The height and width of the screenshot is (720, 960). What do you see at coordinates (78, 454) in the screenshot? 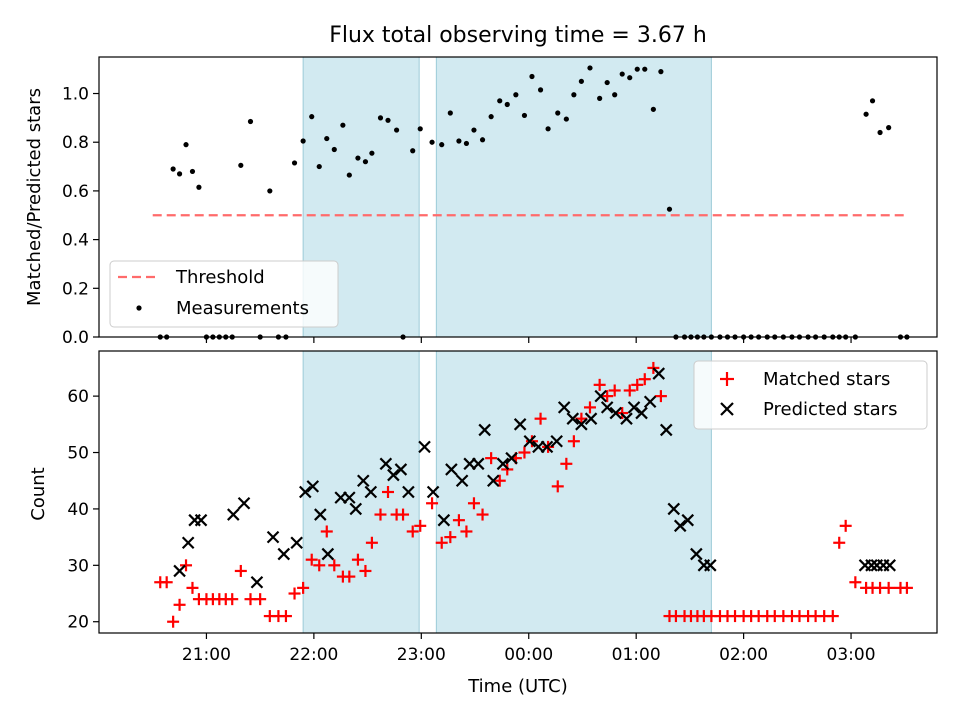
I see `y-tick-label: 50` at bounding box center [78, 454].